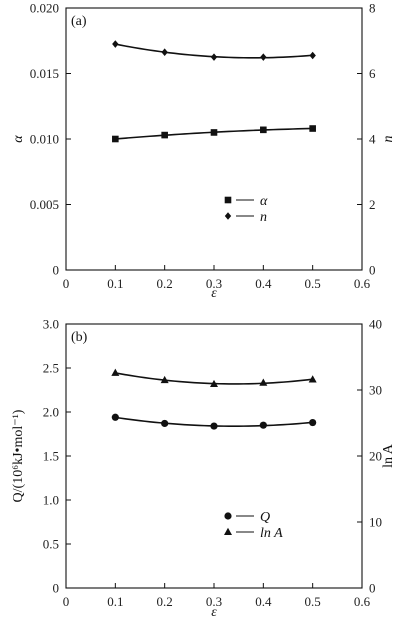  Describe the element at coordinates (247, 517) in the screenshot. I see `legend-entry: Q` at that location.